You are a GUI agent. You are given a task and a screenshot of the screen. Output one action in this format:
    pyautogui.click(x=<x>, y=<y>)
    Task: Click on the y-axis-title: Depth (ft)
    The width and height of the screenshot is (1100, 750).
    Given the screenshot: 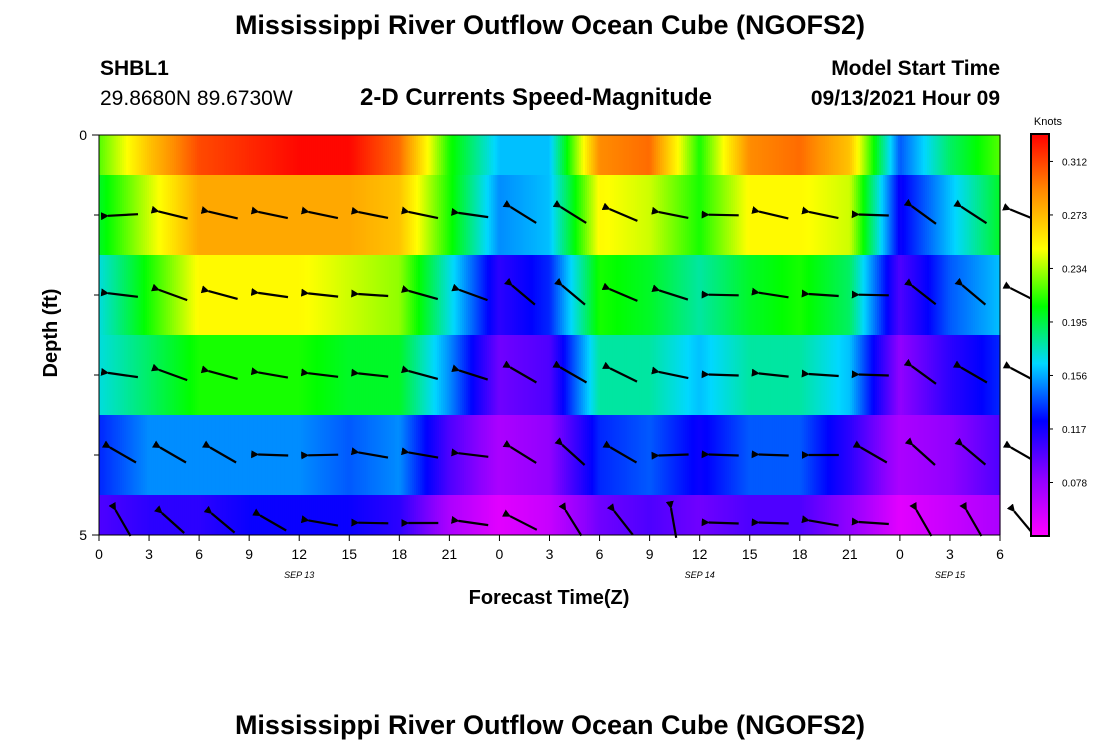 What is the action you would take?
    pyautogui.click(x=51, y=333)
    